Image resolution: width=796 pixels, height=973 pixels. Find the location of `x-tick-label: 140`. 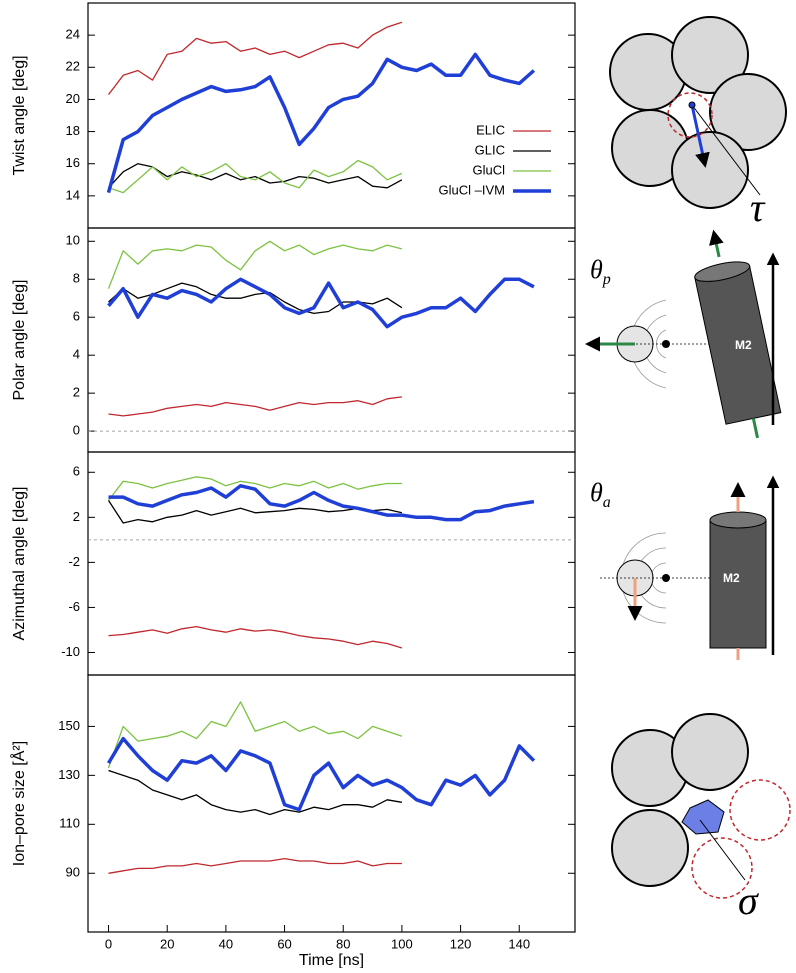

x-tick-label: 140 is located at coordinates (519, 943).